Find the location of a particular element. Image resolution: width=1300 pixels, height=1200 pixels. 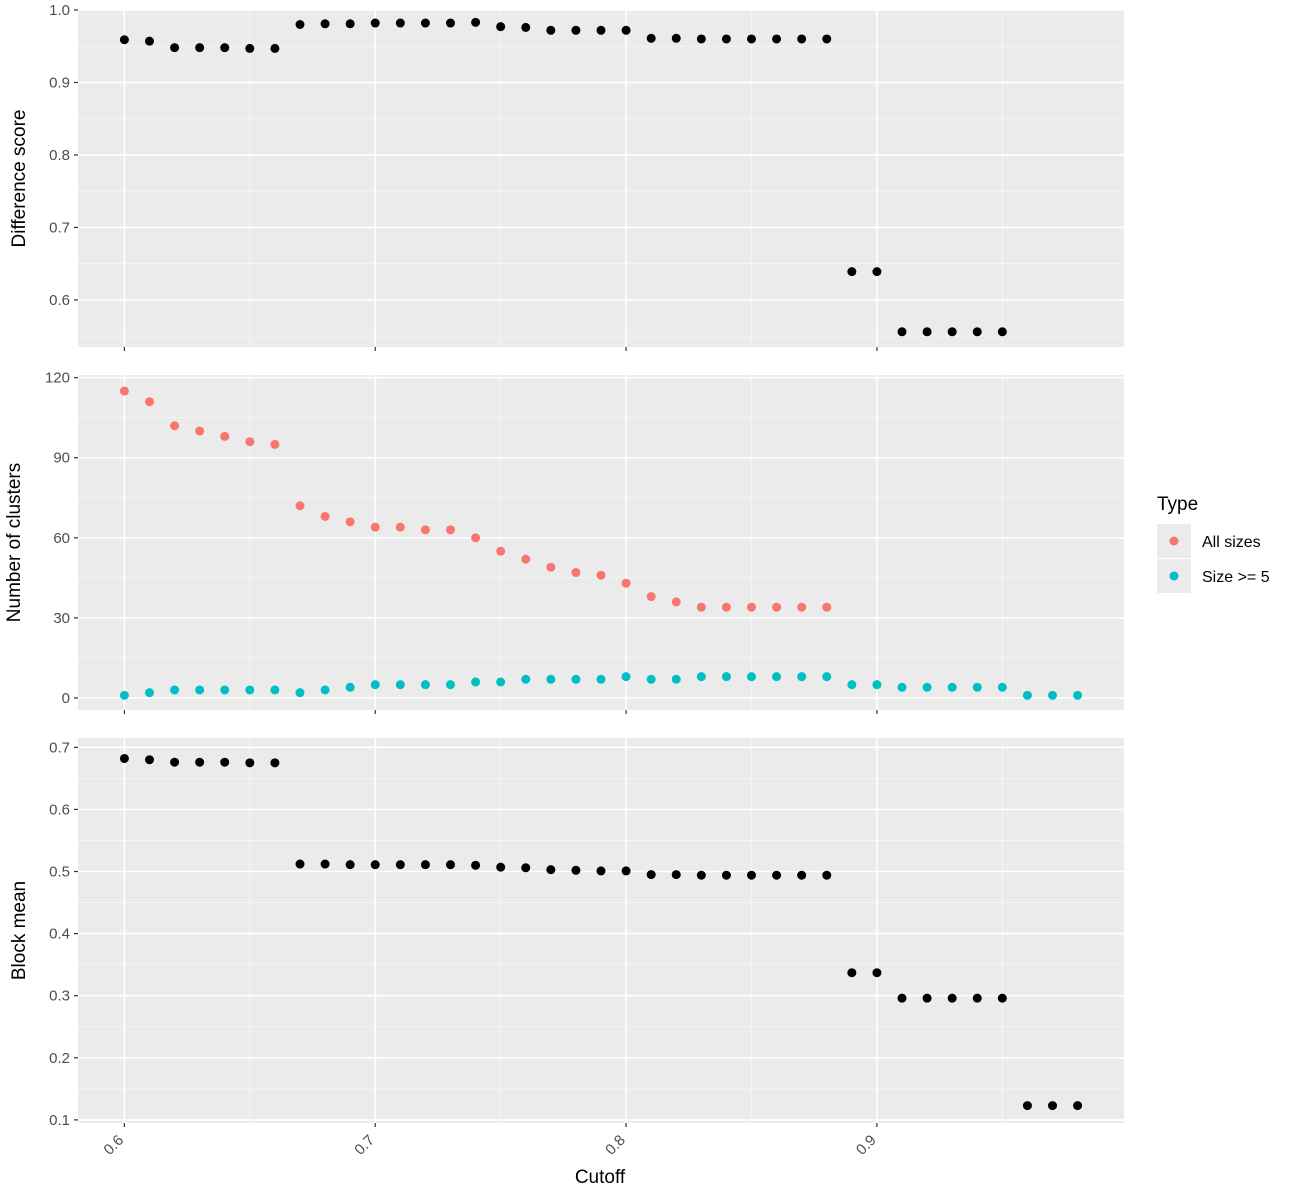

y-tick-label: 90 is located at coordinates (61, 458).